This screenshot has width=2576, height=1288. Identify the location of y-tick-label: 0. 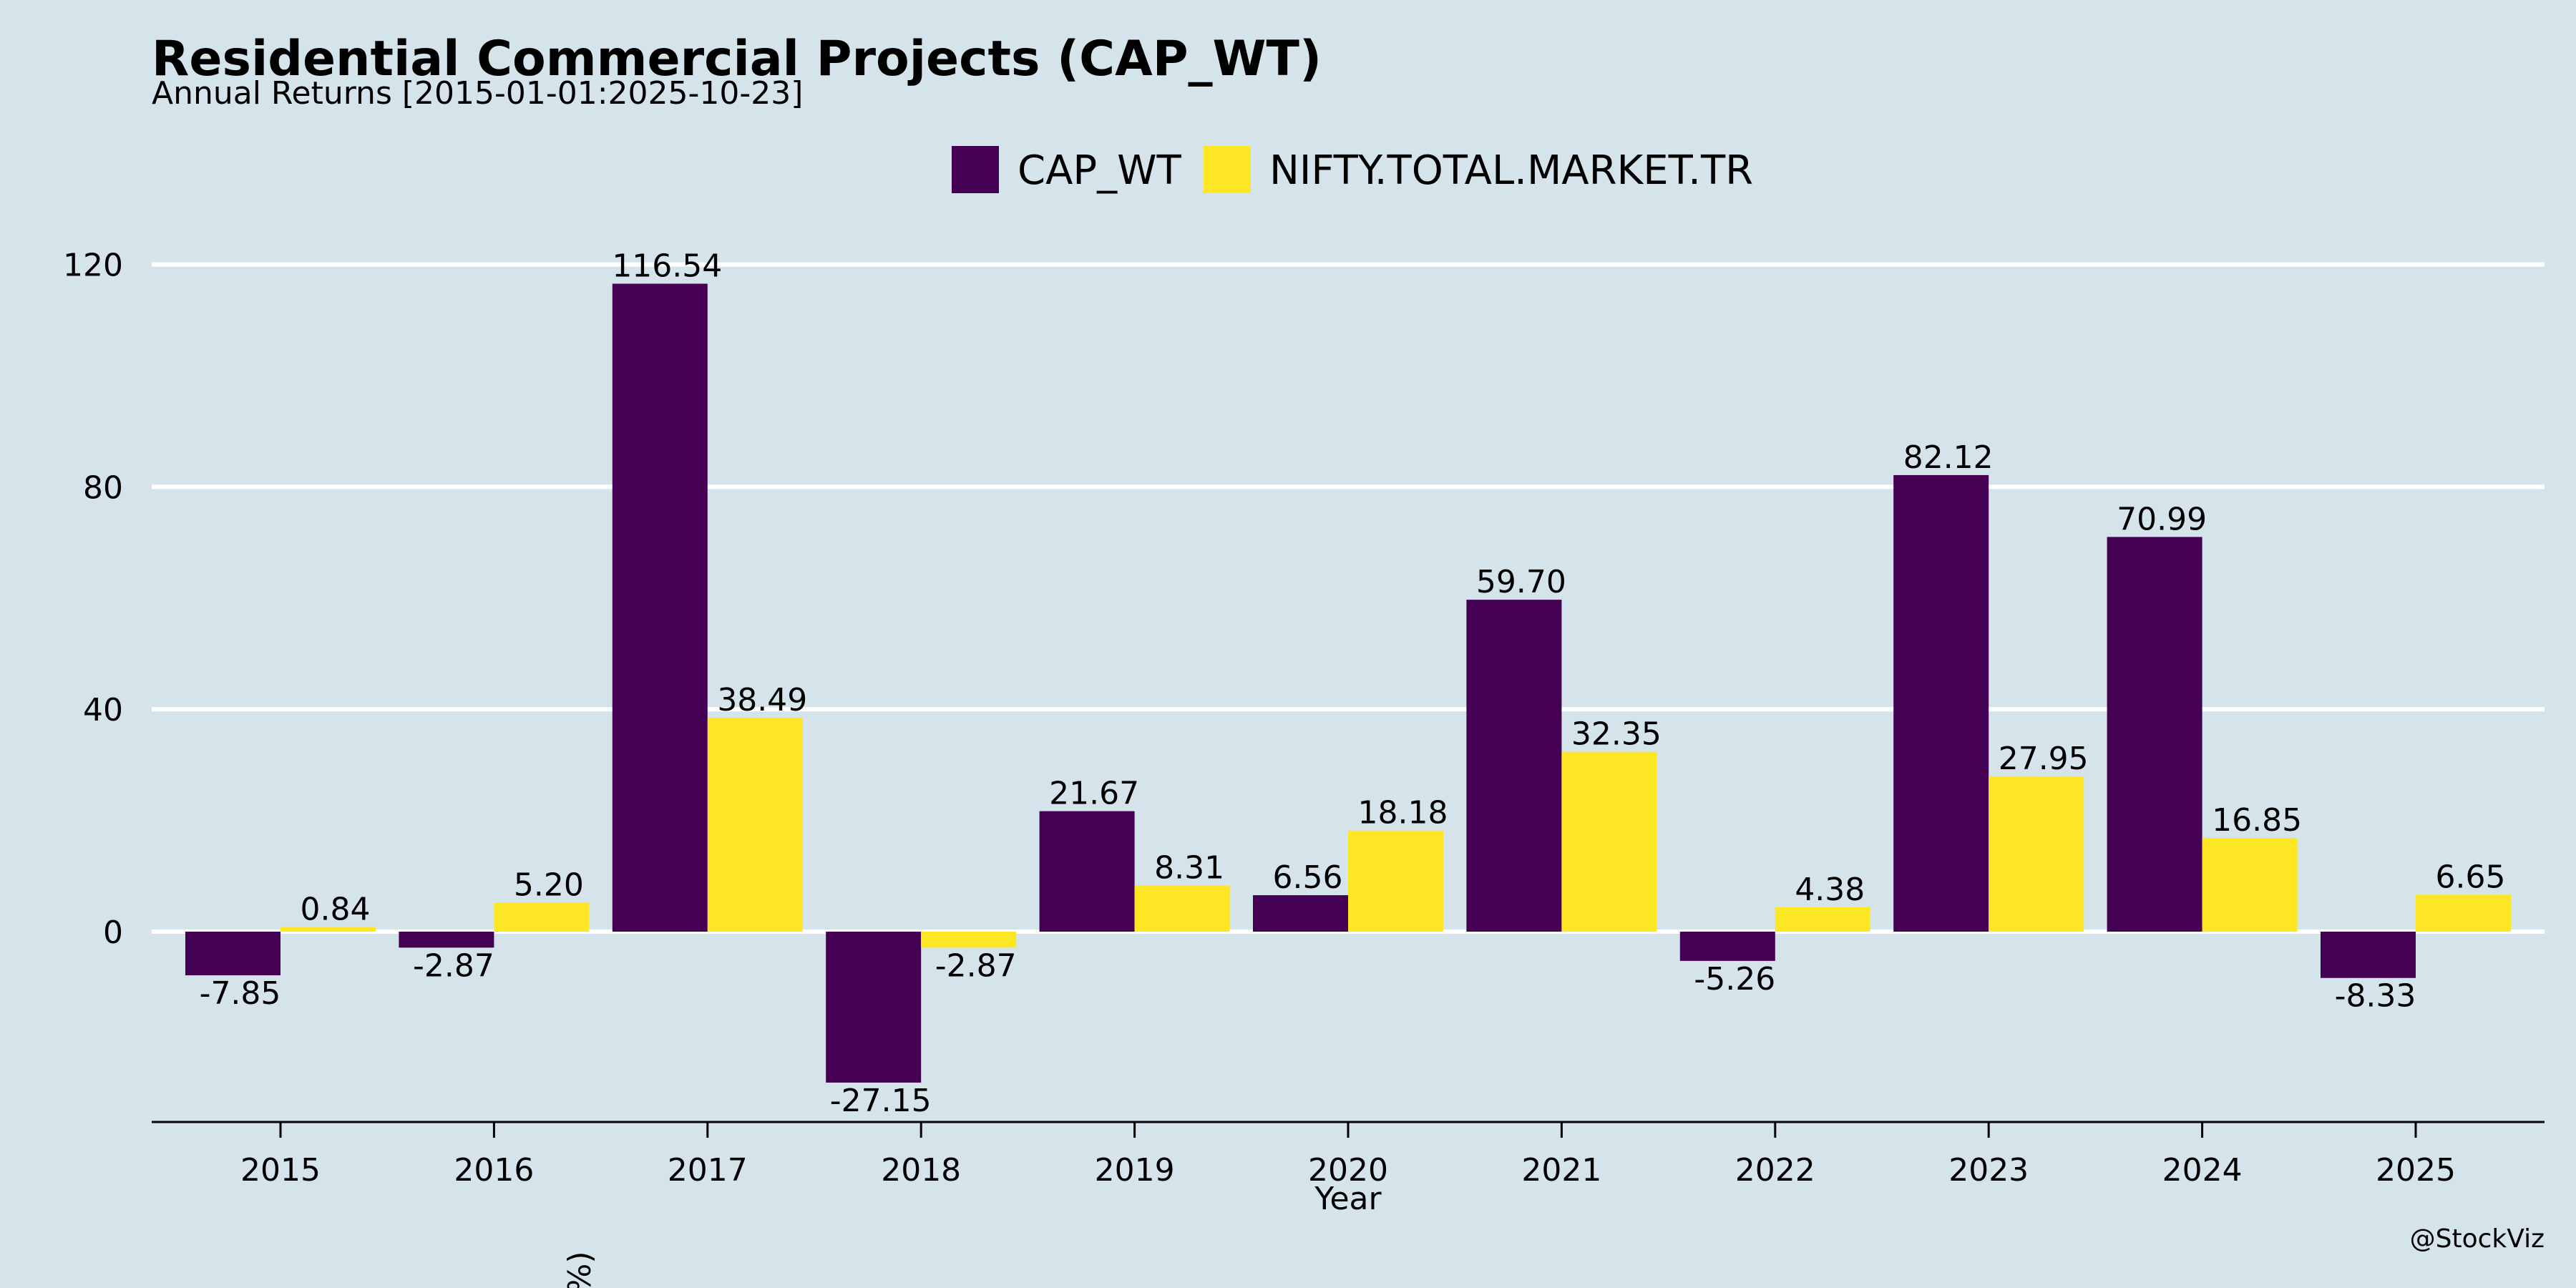
(113, 932).